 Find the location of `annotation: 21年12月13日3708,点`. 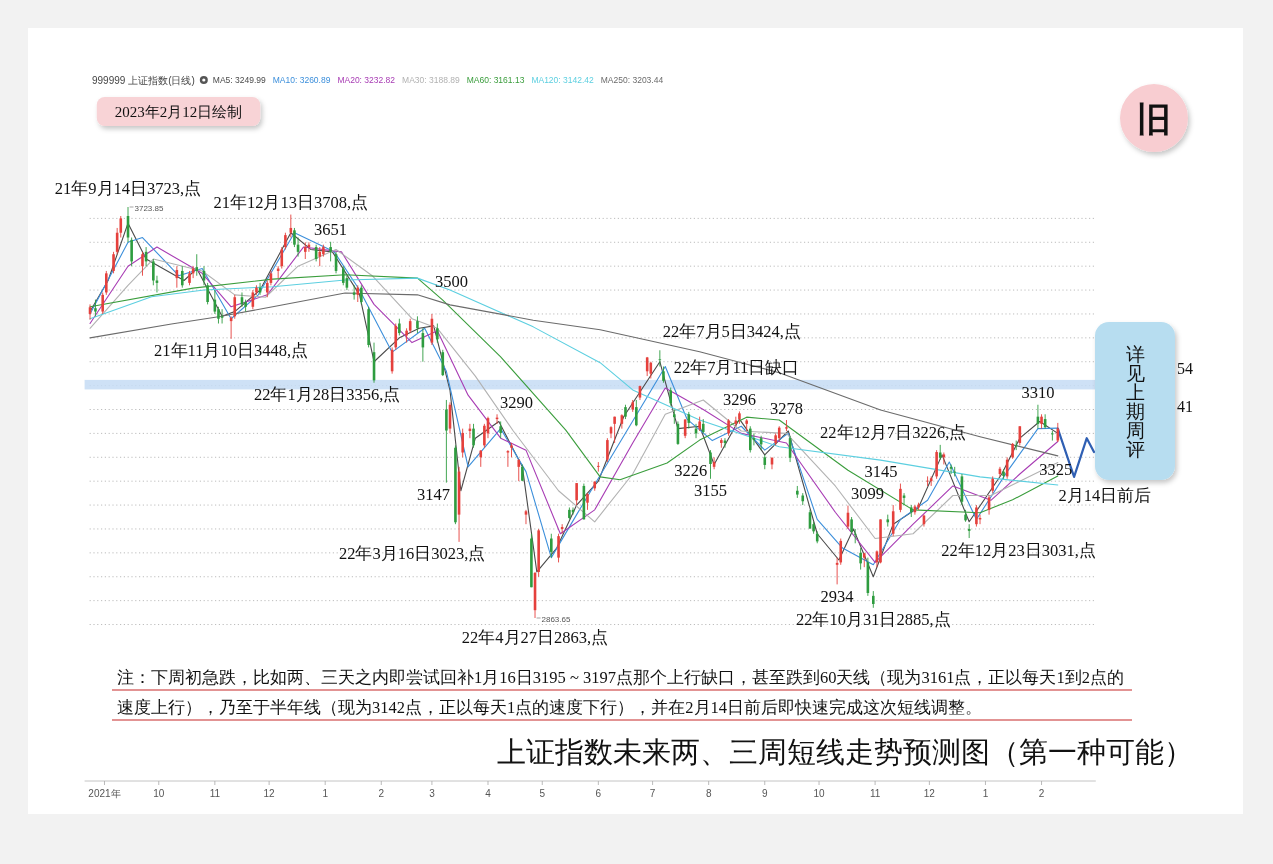

annotation: 21年12月13日3708,点 is located at coordinates (291, 203).